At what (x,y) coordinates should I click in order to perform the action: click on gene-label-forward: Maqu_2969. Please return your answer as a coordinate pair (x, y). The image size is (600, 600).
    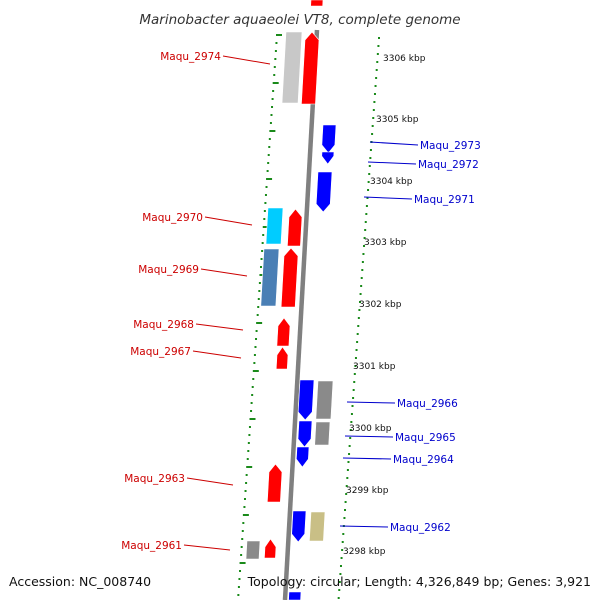
    Looking at the image, I should click on (168, 270).